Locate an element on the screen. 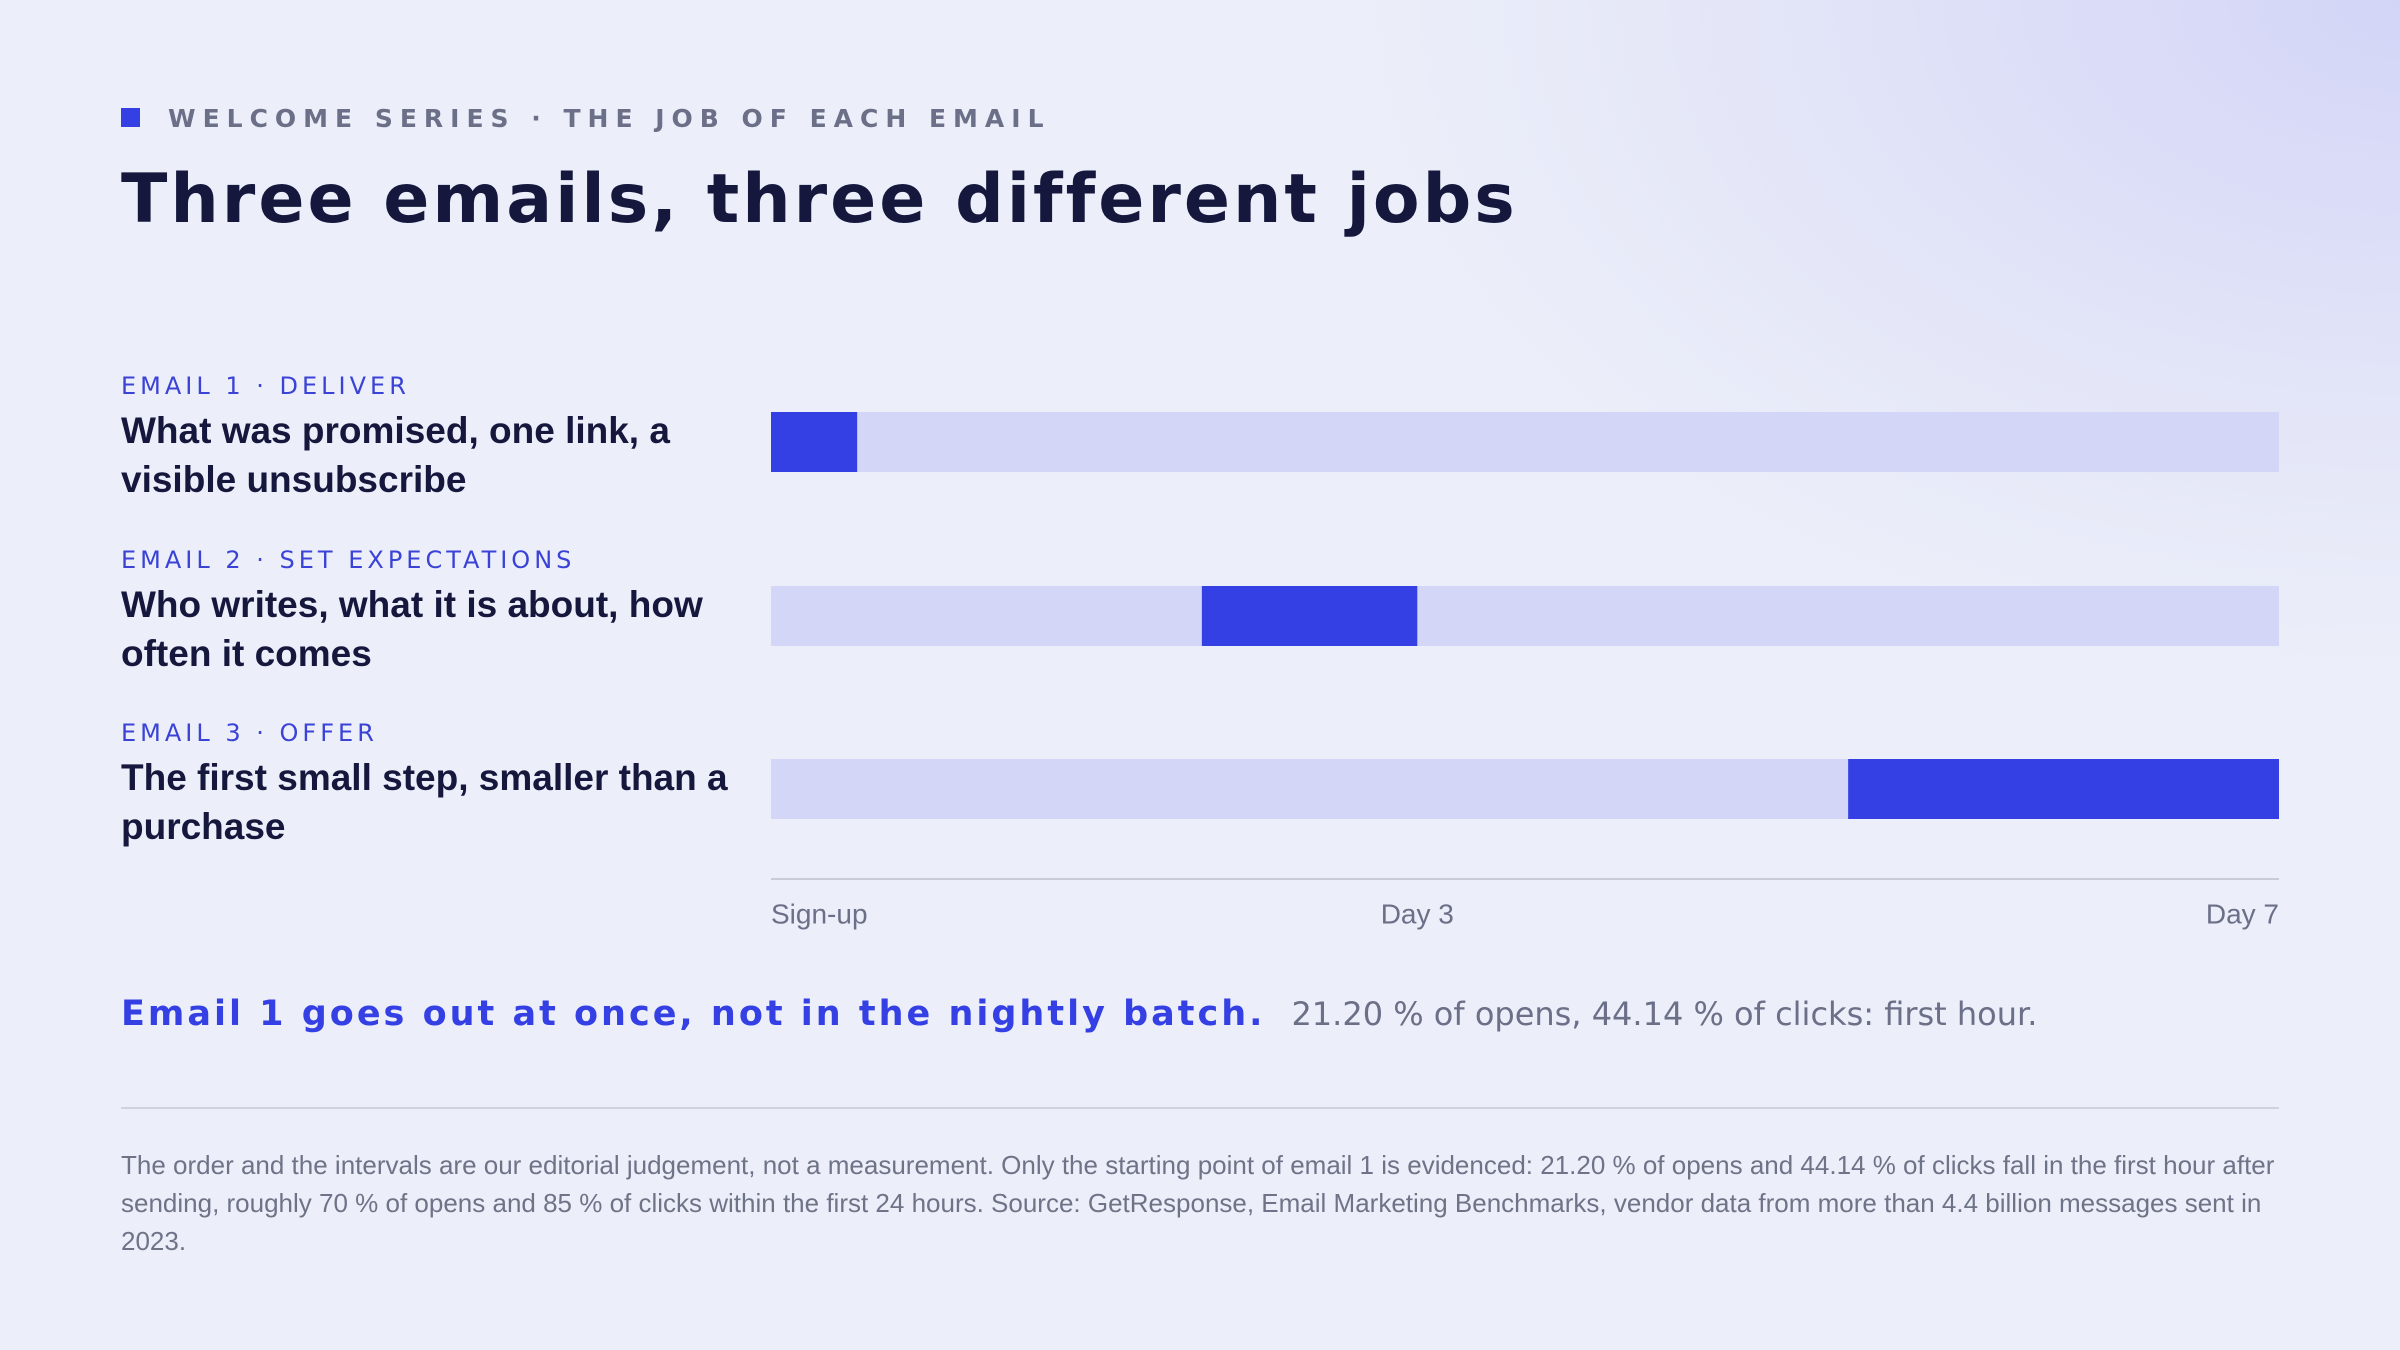 Image resolution: width=2400 pixels, height=1350 pixels. x-tick-label: Sign-up is located at coordinates (819, 913).